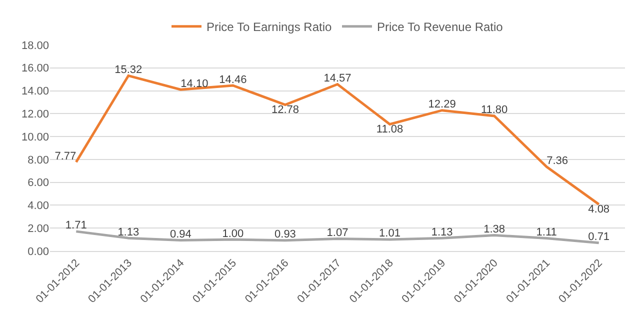 This screenshot has height=321, width=640. What do you see at coordinates (35, 137) in the screenshot?
I see `y-tick-label: 10.00` at bounding box center [35, 137].